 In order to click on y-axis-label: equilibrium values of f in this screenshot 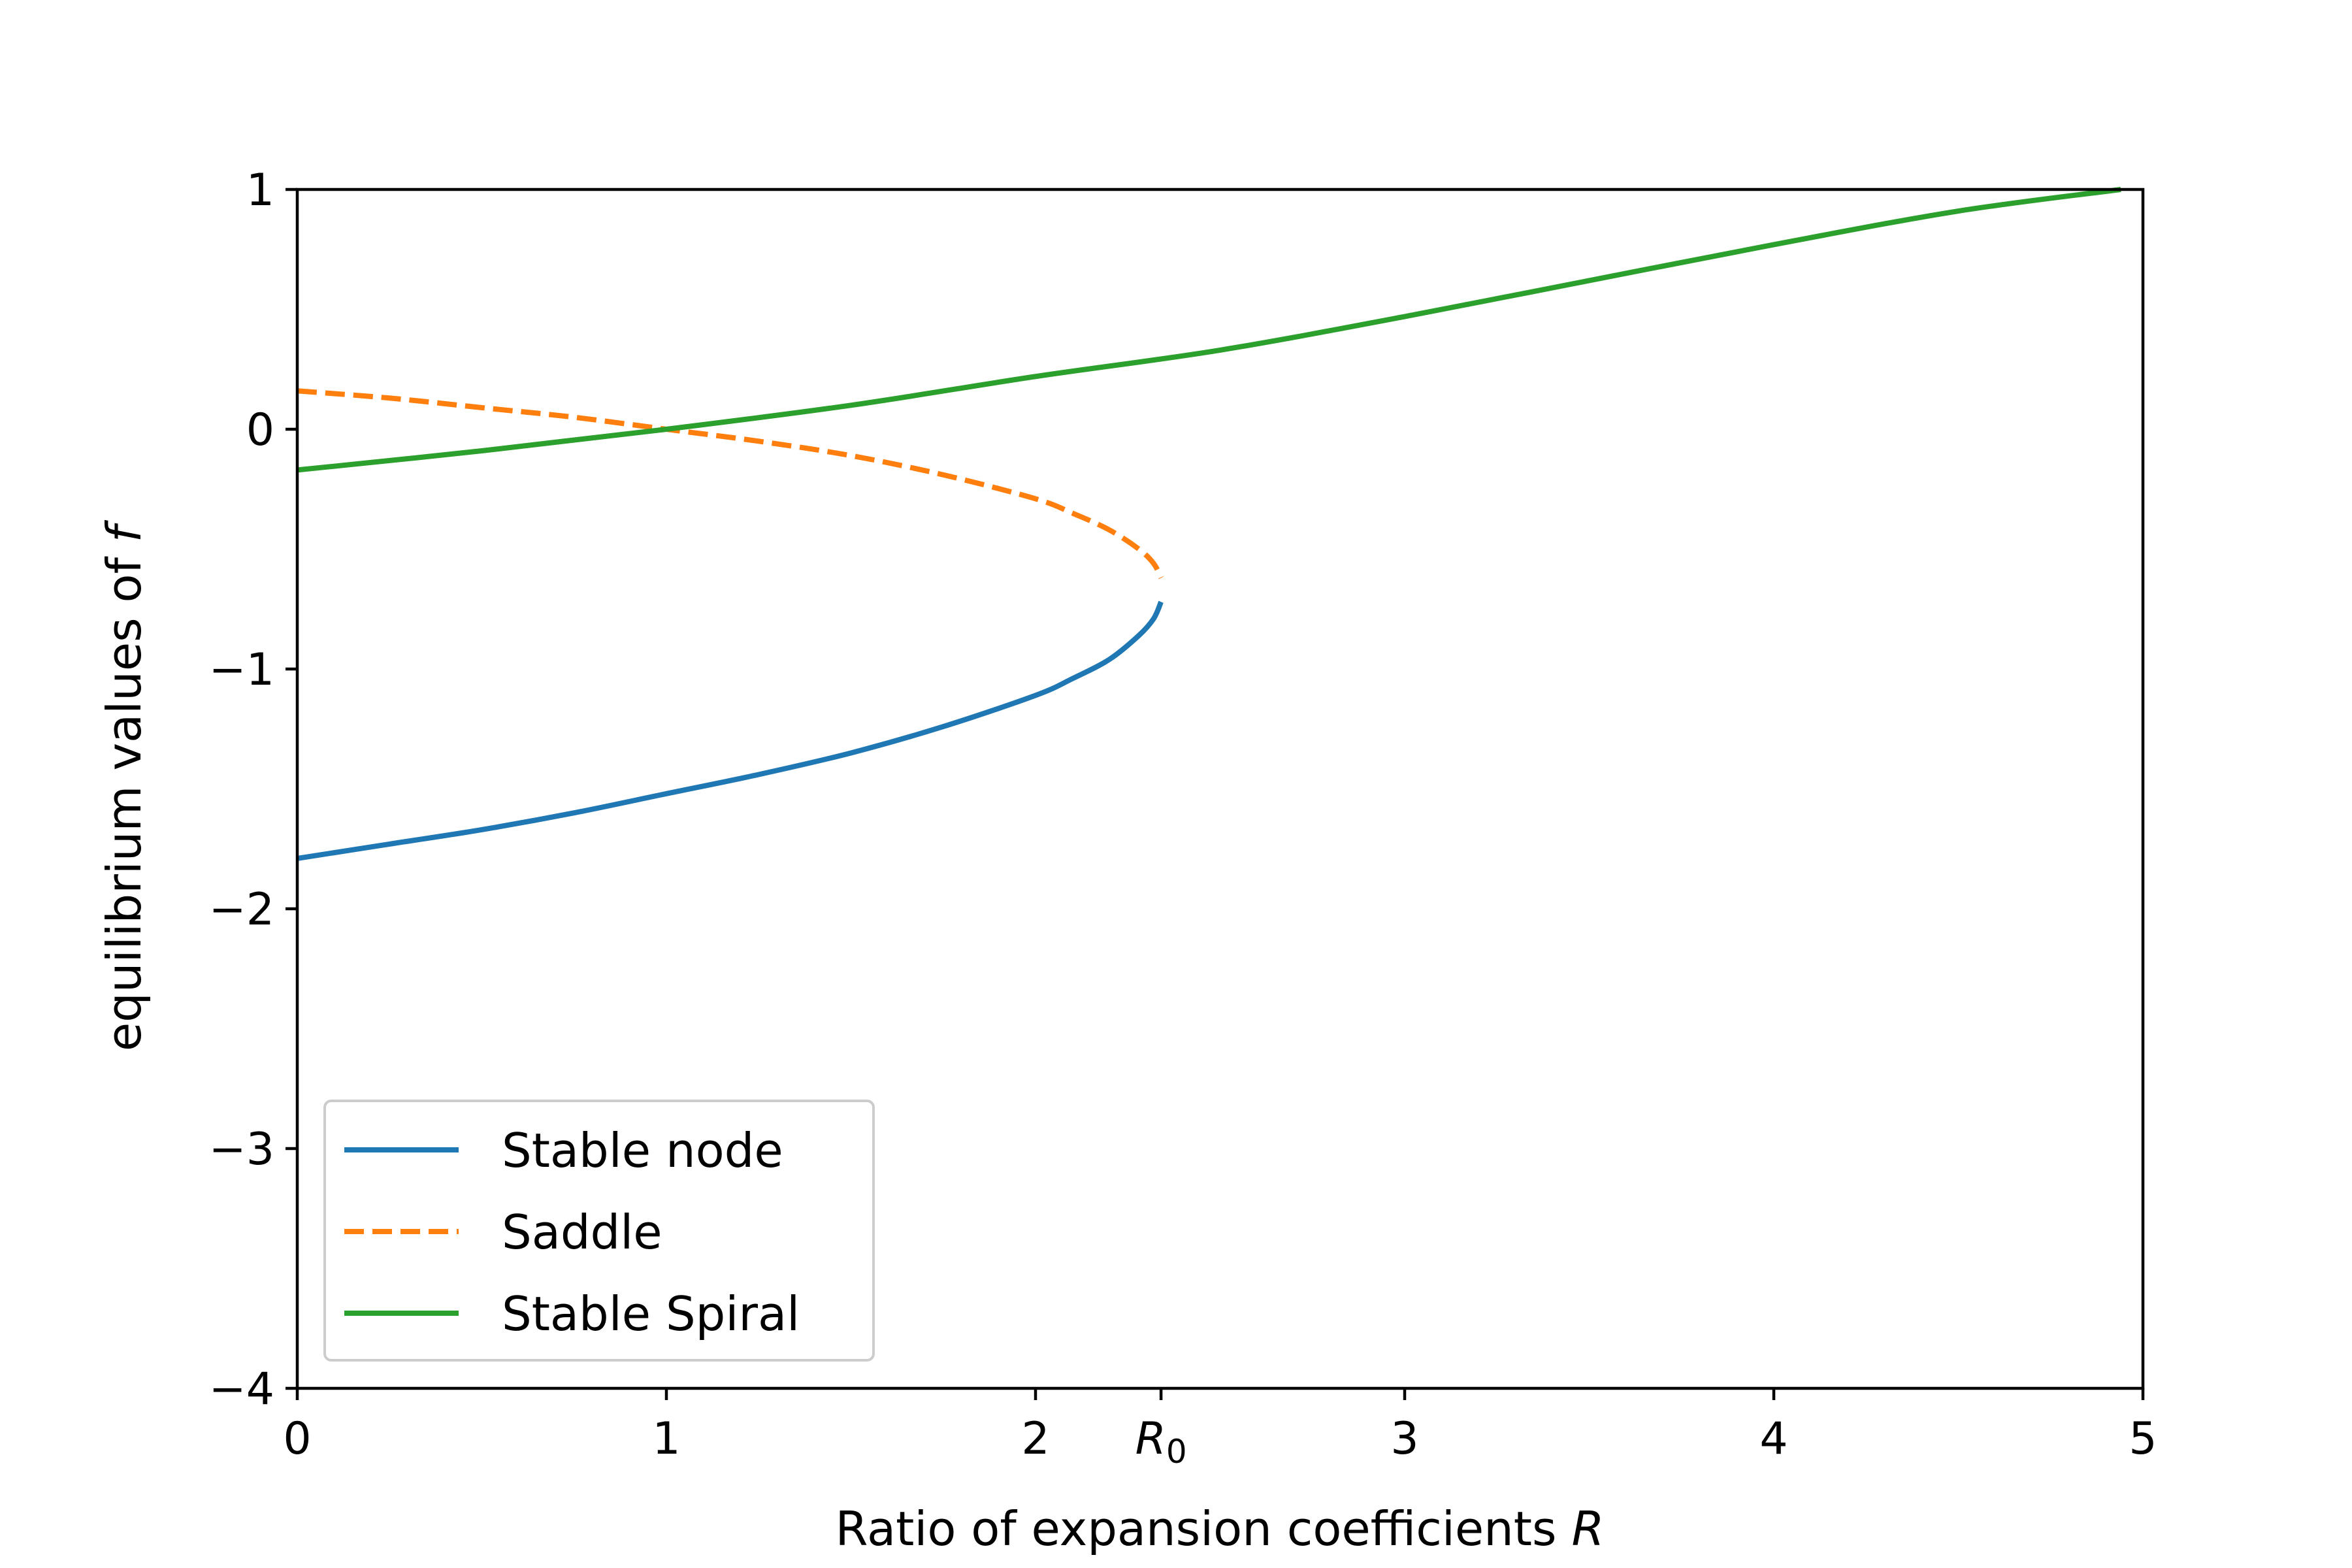, I will do `click(124, 785)`.